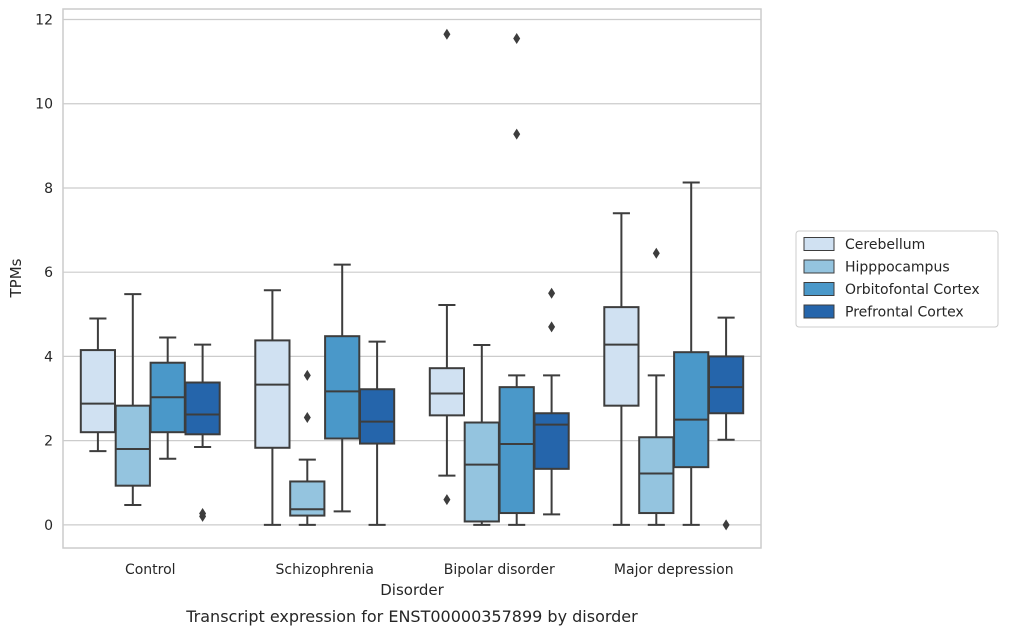  I want to click on legend-item: Prefrontal Cortex, so click(883, 312).